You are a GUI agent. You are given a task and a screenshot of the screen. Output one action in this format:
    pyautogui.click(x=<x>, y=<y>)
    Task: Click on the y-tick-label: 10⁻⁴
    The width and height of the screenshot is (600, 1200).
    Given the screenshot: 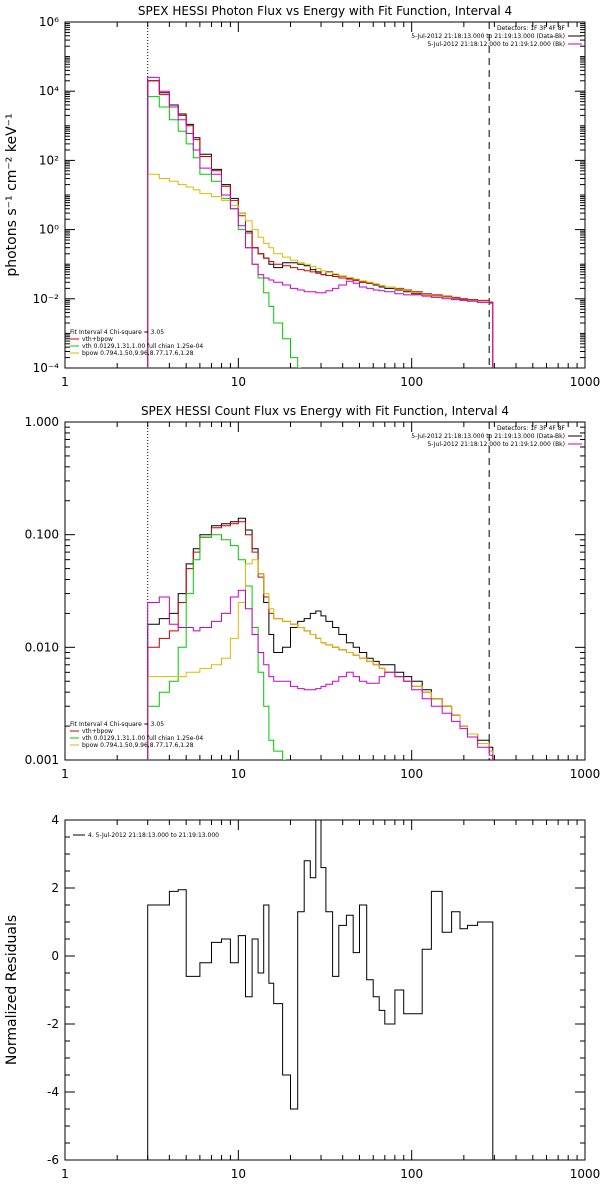 What is the action you would take?
    pyautogui.click(x=46, y=368)
    